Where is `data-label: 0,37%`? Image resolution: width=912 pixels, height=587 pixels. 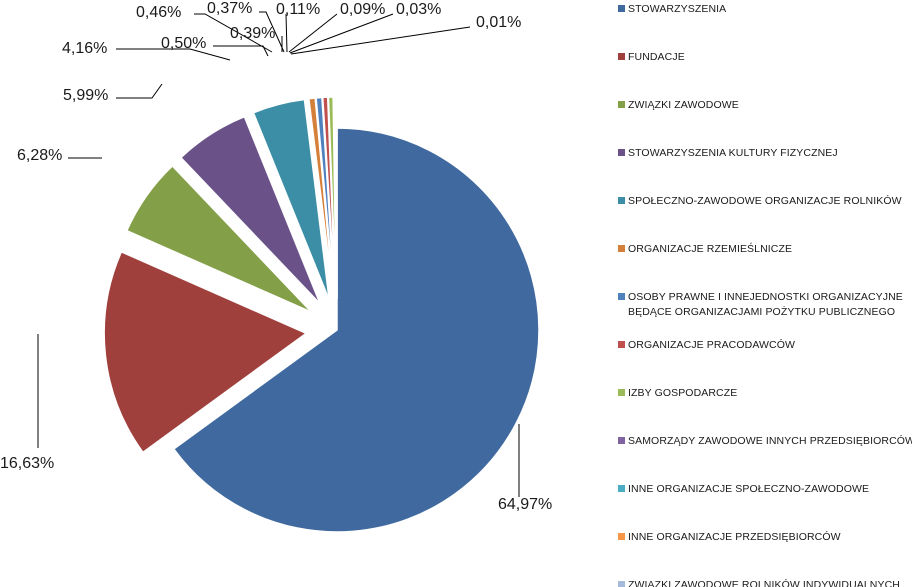
data-label: 0,37% is located at coordinates (229, 8).